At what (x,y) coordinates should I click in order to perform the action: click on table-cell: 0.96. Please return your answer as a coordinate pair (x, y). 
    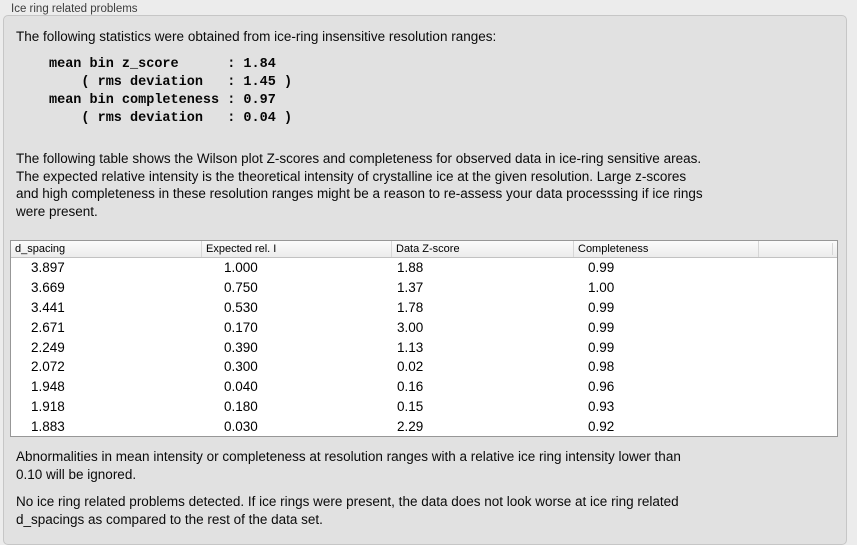
    Looking at the image, I should click on (601, 387).